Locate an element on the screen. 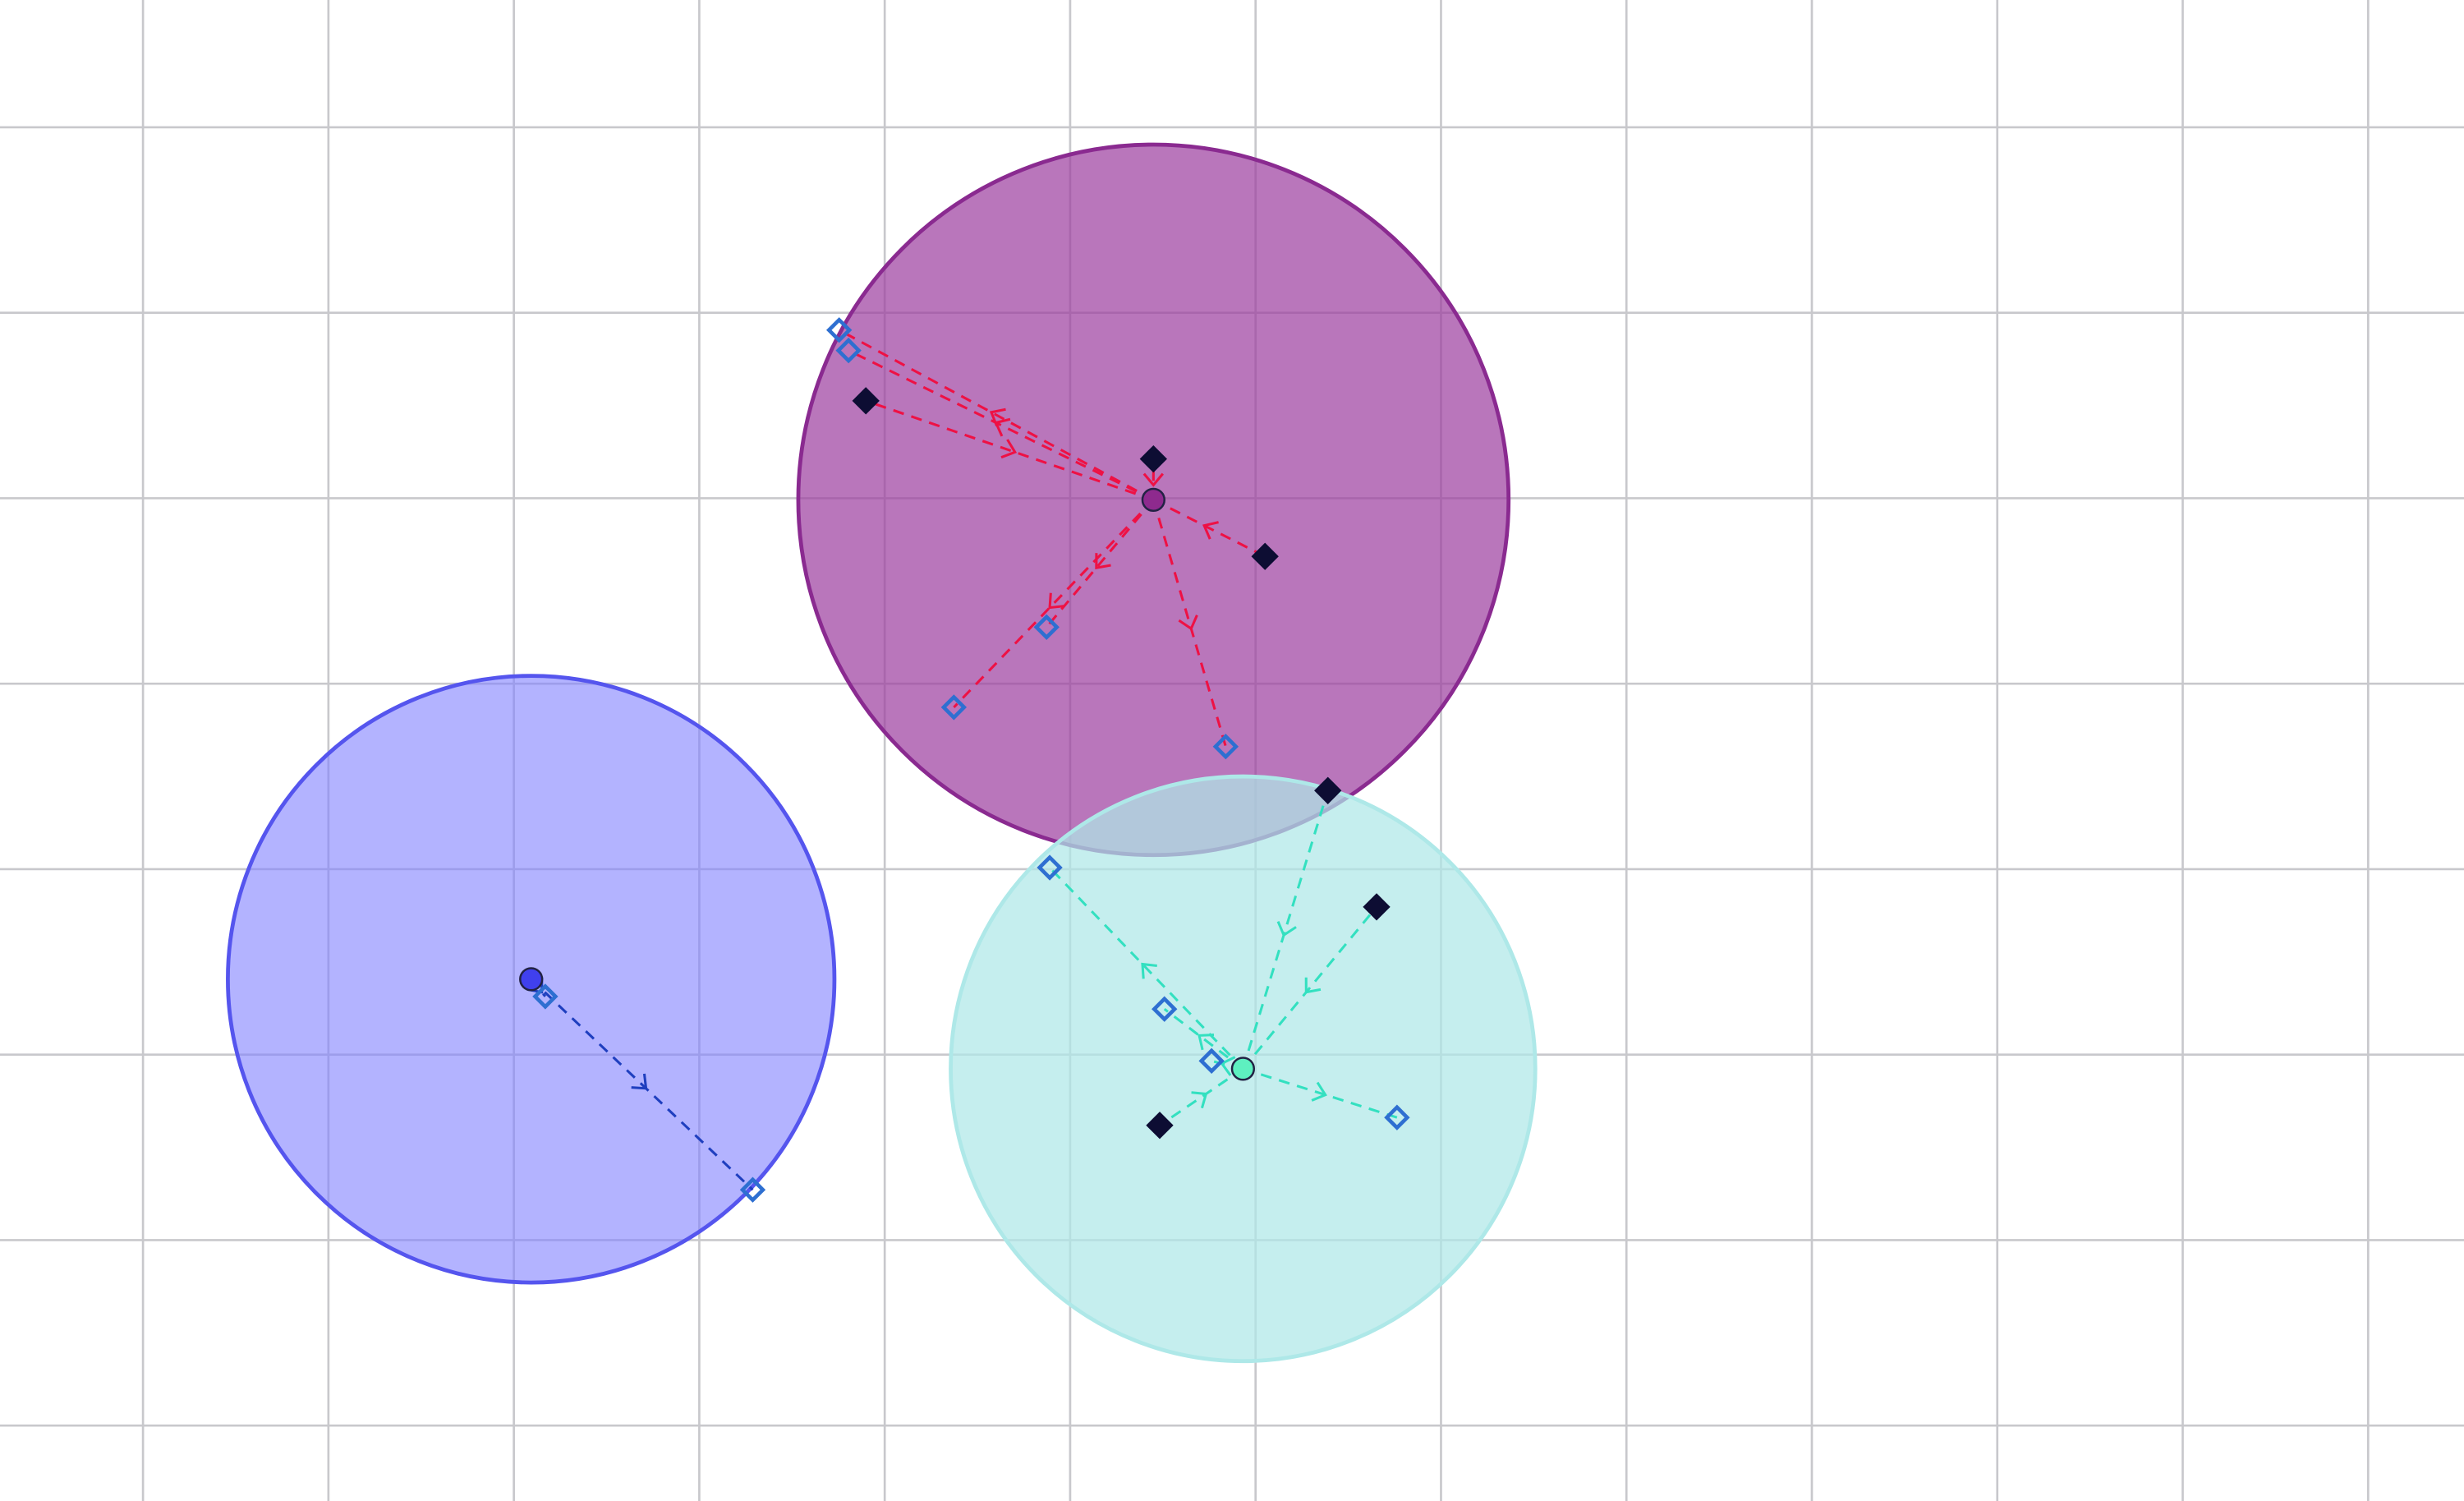 The height and width of the screenshot is (1501, 2464). cyan-cluster is located at coordinates (1243, 1069).